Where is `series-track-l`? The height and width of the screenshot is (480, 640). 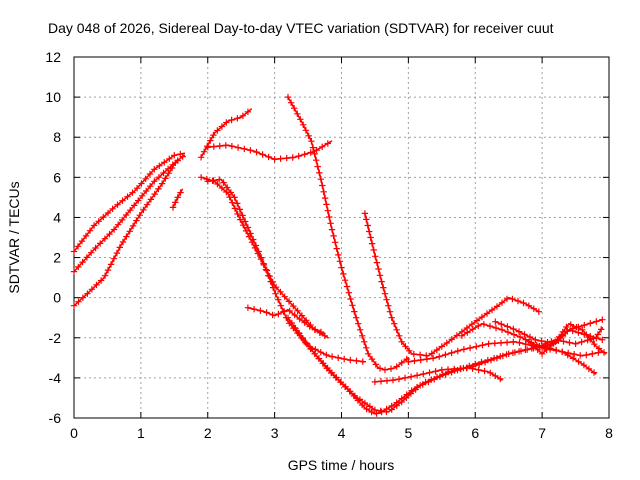
series-track-l is located at coordinates (441, 365).